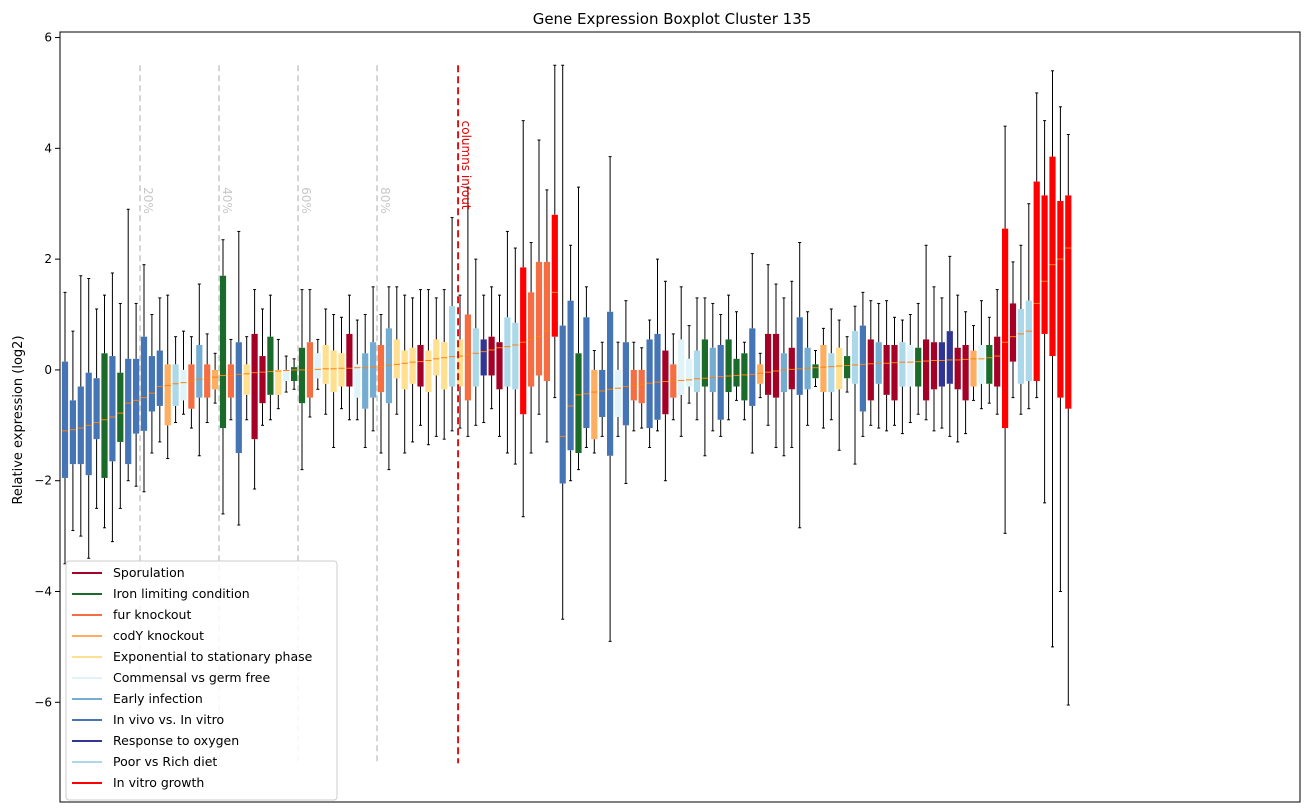 The width and height of the screenshot is (1309, 812). Describe the element at coordinates (158, 698) in the screenshot. I see `legend-label: Early infection` at that location.